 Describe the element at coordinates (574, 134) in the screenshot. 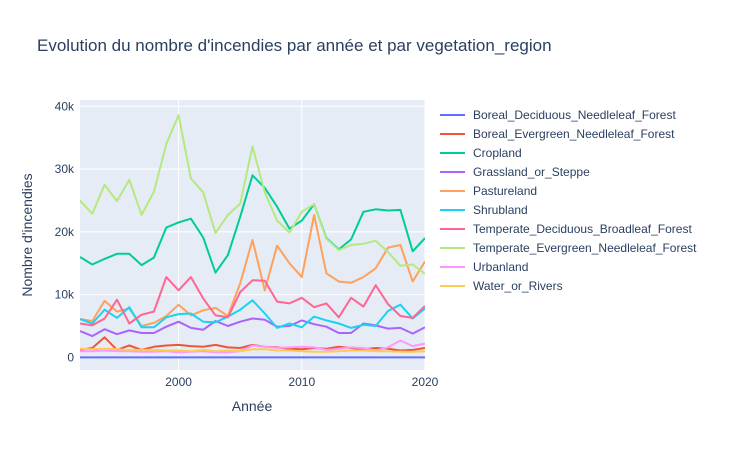

I see `legend-label: Boreal_Evergreen_Needleleaf_Forest` at that location.